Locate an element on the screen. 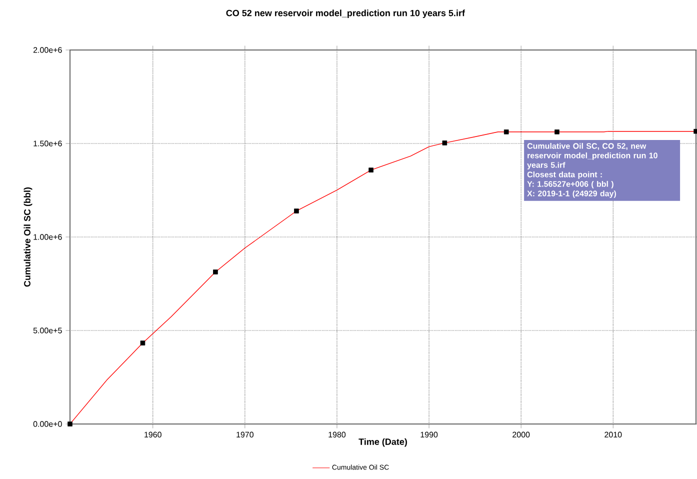 The image size is (697, 479). y-tick-label: 0.00e+0 is located at coordinates (47, 424).